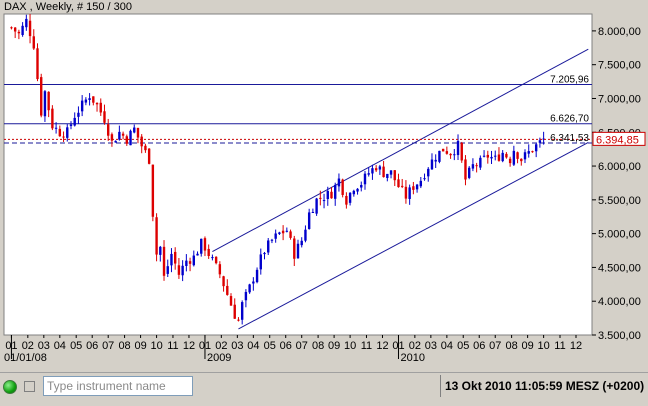 The height and width of the screenshot is (406, 648). What do you see at coordinates (270, 346) in the screenshot?
I see `x-tick-label: 05` at bounding box center [270, 346].